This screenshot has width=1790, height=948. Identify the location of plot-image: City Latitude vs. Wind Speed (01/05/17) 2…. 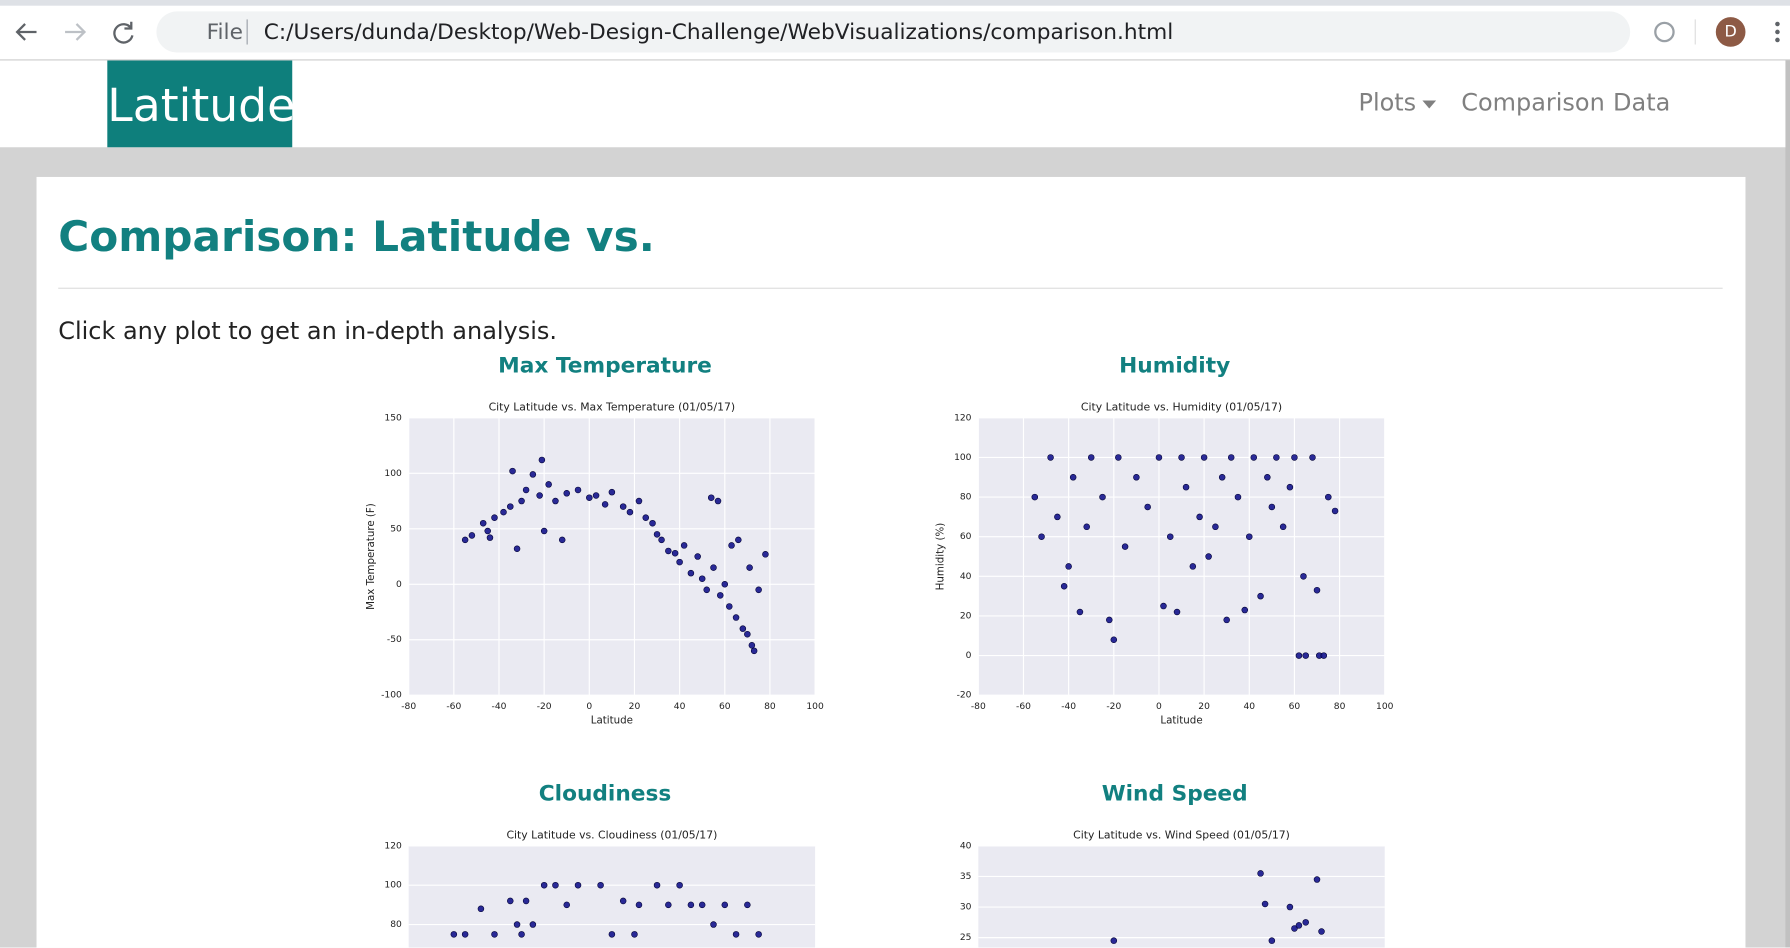
(1172, 888).